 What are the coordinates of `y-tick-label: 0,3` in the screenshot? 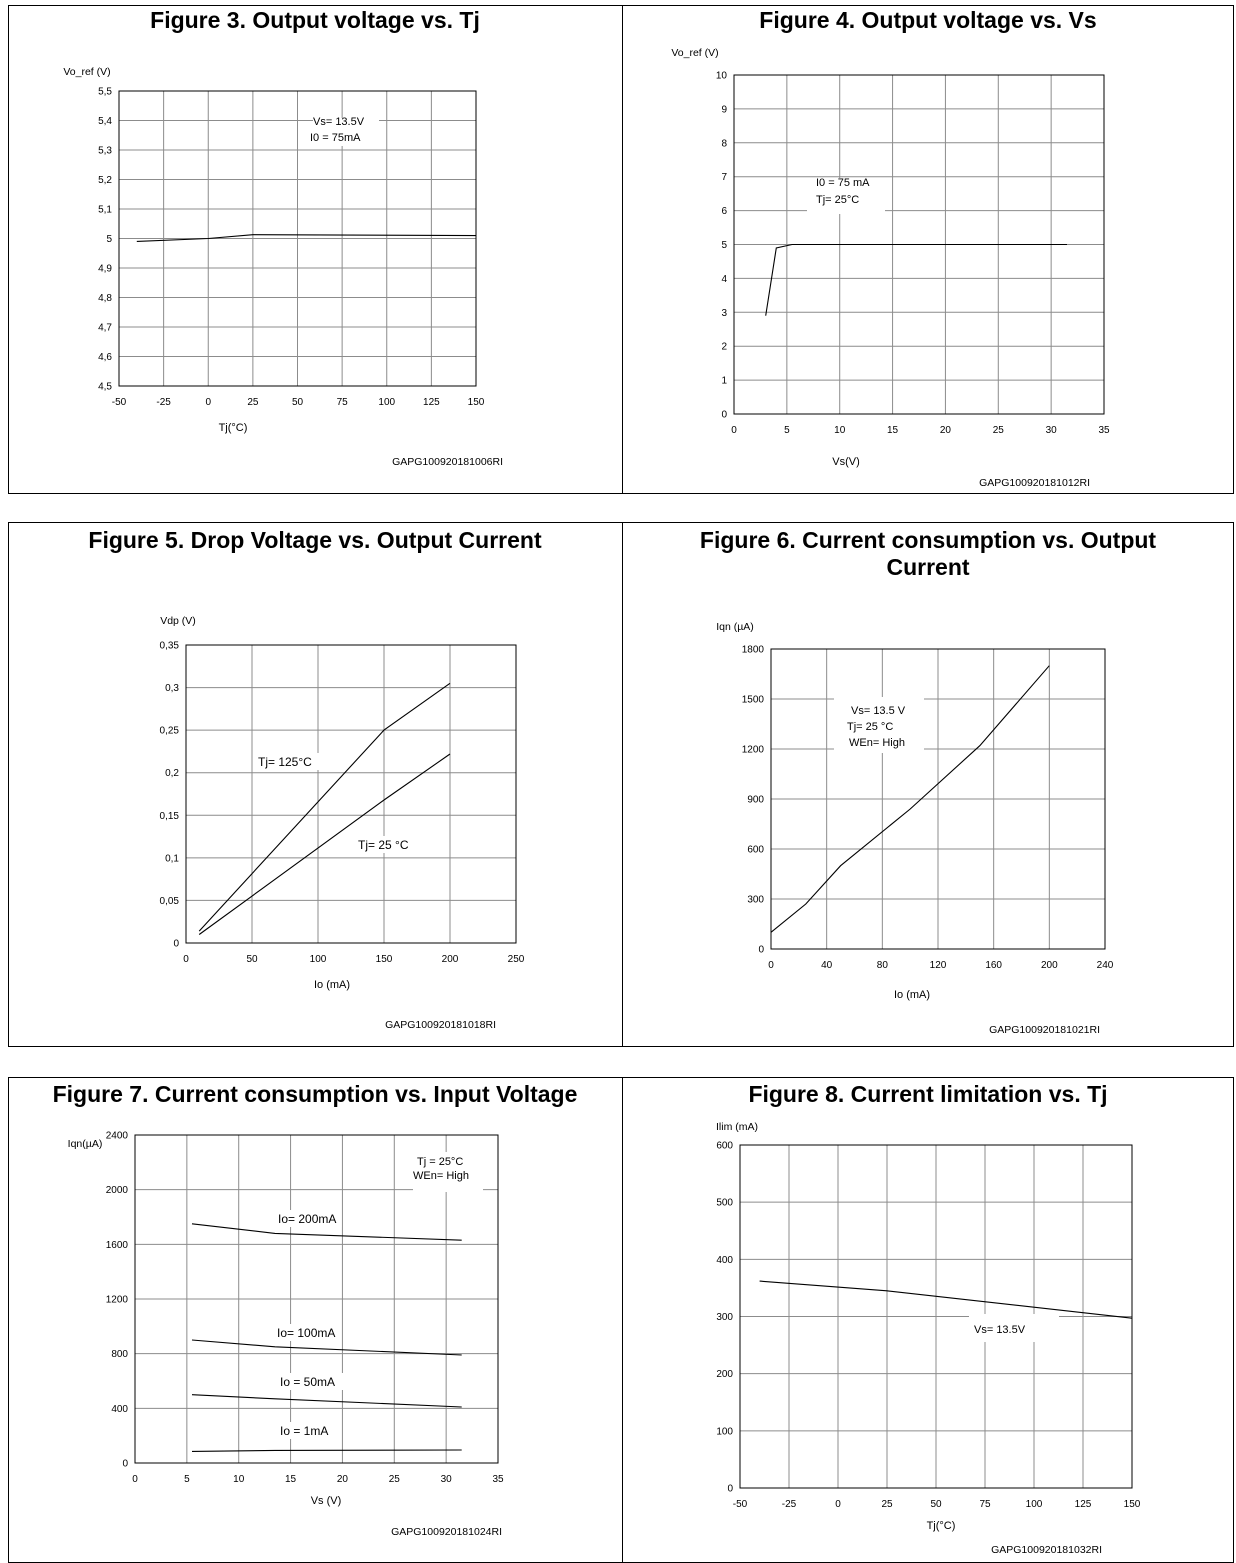 It's located at (172, 688).